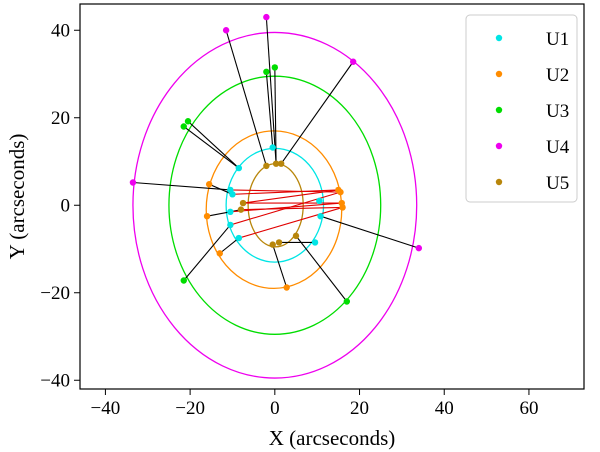 Image resolution: width=600 pixels, height=452 pixels. I want to click on x-tick-label: 60, so click(528, 408).